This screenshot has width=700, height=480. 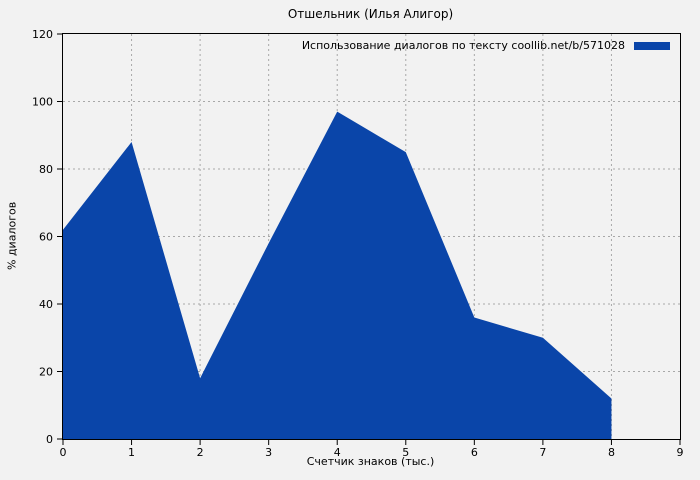 What do you see at coordinates (370, 461) in the screenshot?
I see `x-axis-title: Счетчик знаков (тыс.)` at bounding box center [370, 461].